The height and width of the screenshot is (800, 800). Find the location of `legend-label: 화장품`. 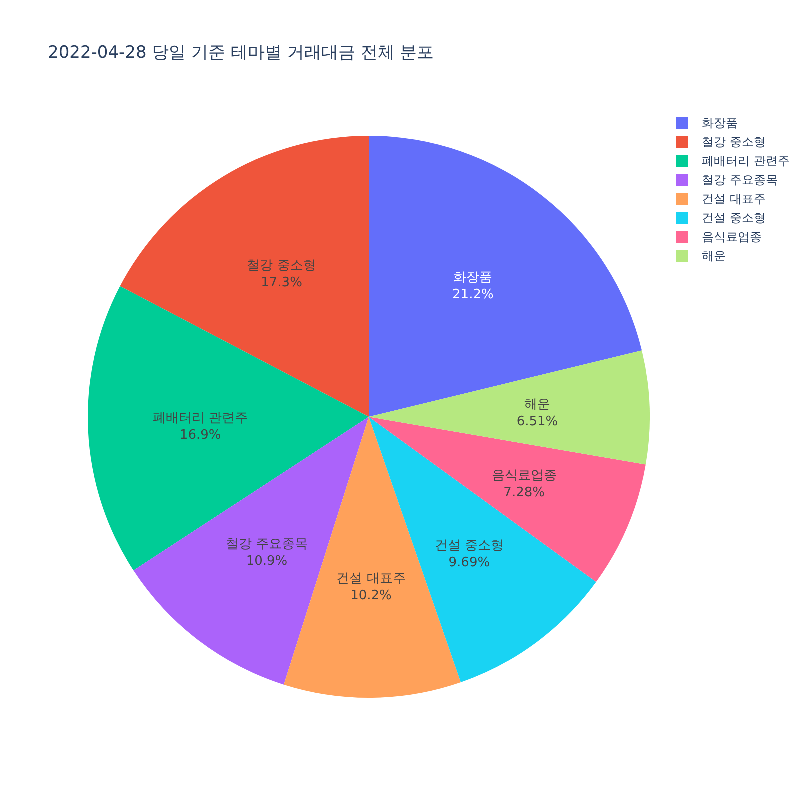

legend-label: 화장품 is located at coordinates (720, 123).